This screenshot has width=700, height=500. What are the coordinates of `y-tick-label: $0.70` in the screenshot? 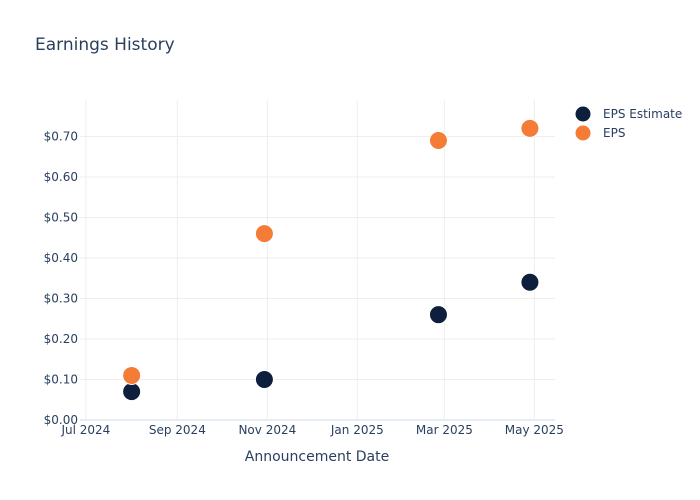 It's located at (61, 136).